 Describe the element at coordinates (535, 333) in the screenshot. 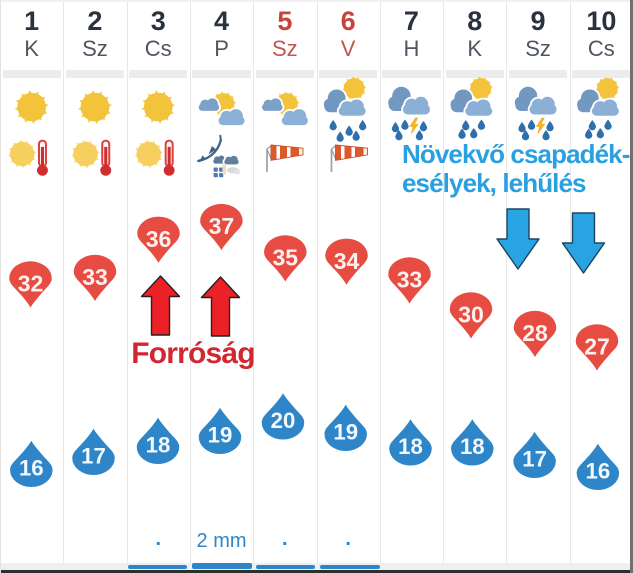

I see `svg-text: 28` at that location.